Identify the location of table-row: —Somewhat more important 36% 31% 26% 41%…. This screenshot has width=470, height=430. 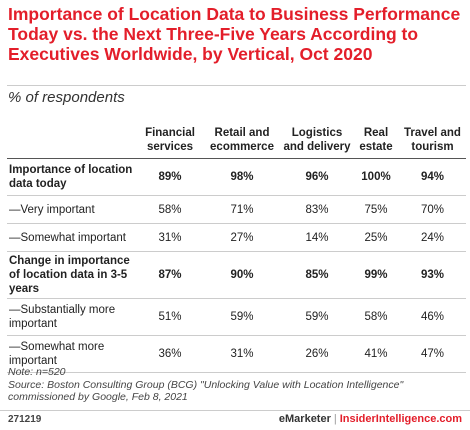
(236, 354).